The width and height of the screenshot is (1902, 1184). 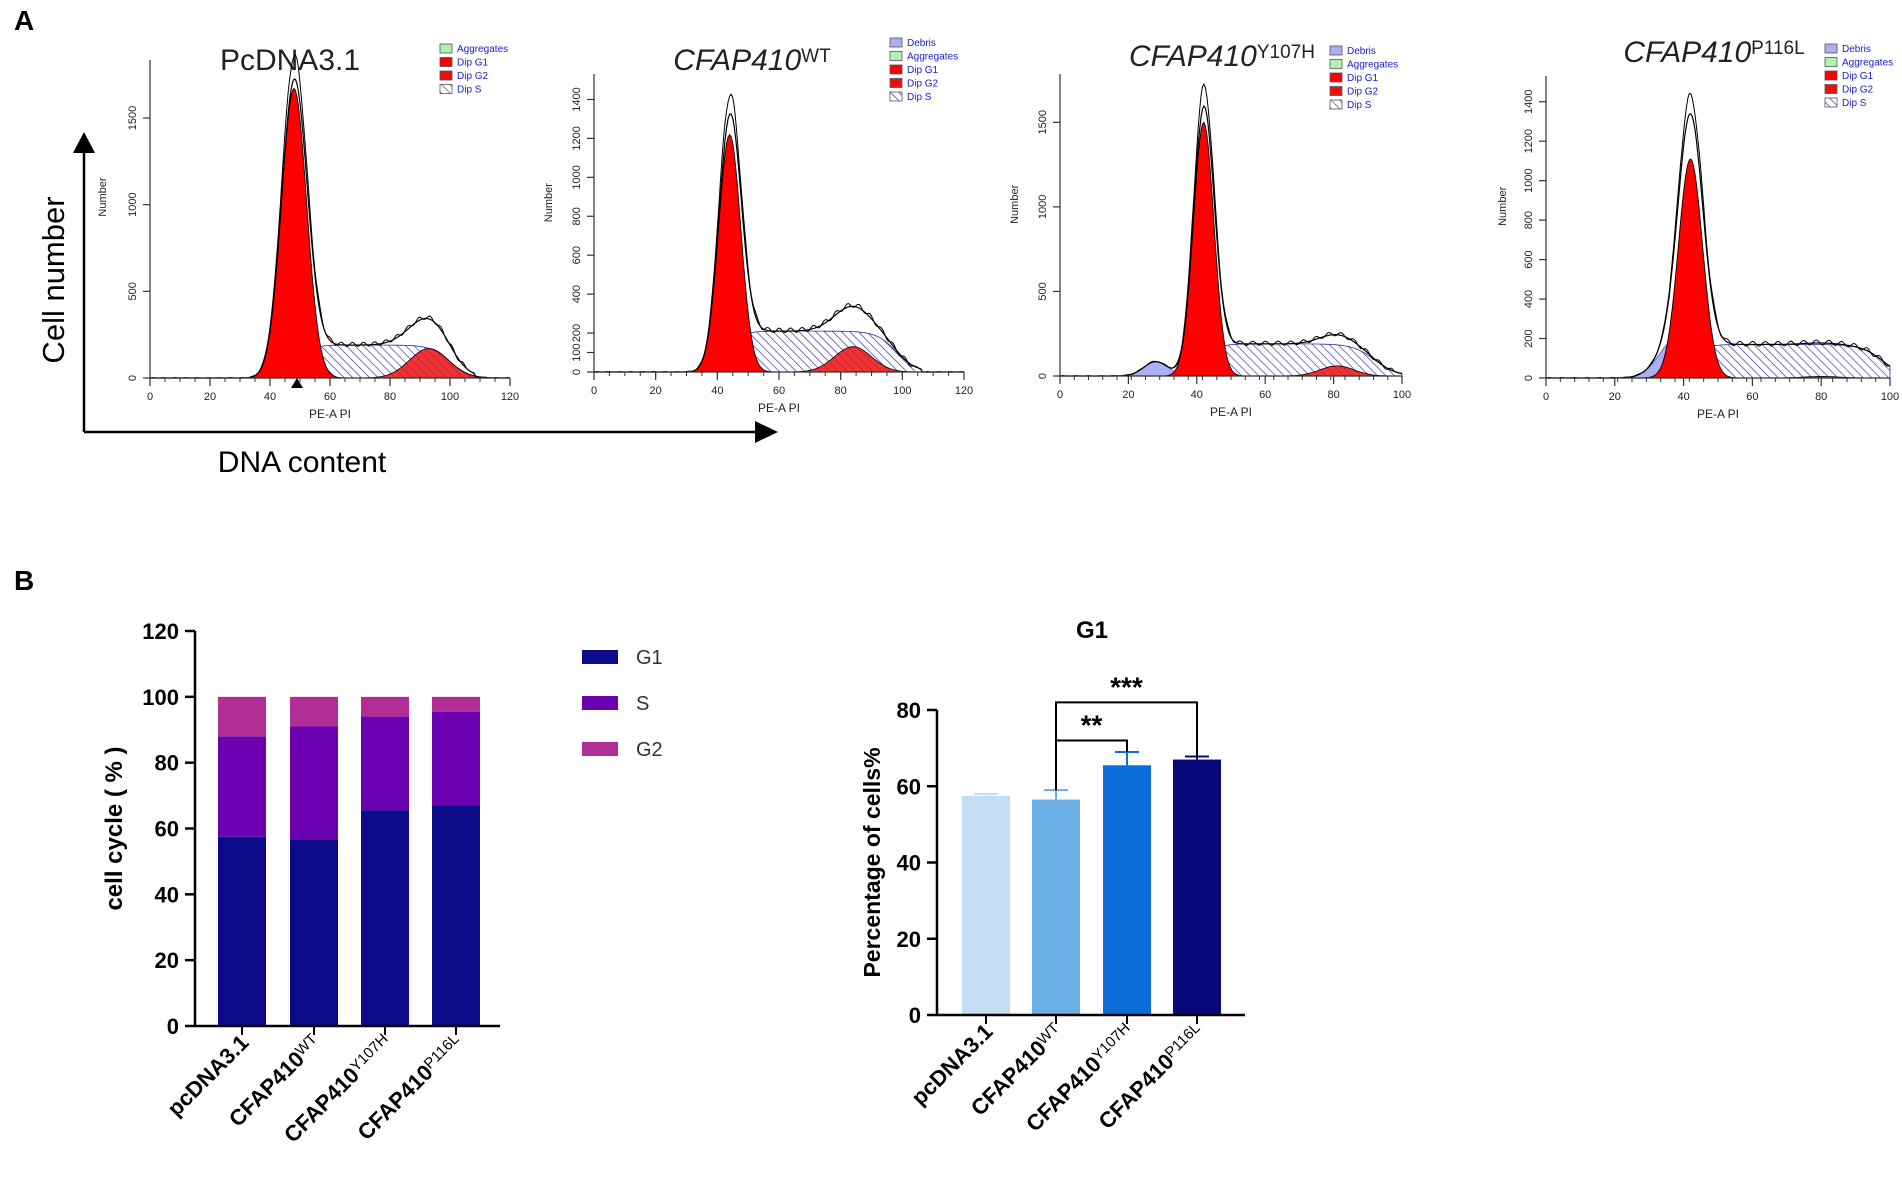 What do you see at coordinates (649, 658) in the screenshot?
I see `legend-label: G1` at bounding box center [649, 658].